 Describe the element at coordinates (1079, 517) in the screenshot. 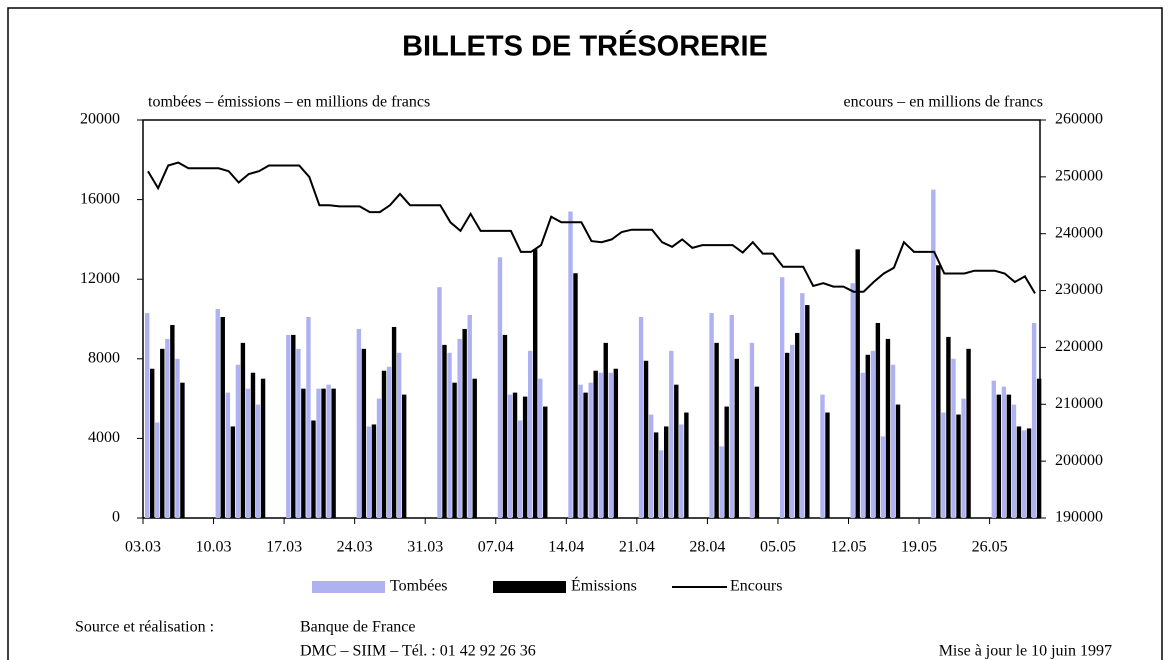

I see `y2-tick-label: 190000` at that location.